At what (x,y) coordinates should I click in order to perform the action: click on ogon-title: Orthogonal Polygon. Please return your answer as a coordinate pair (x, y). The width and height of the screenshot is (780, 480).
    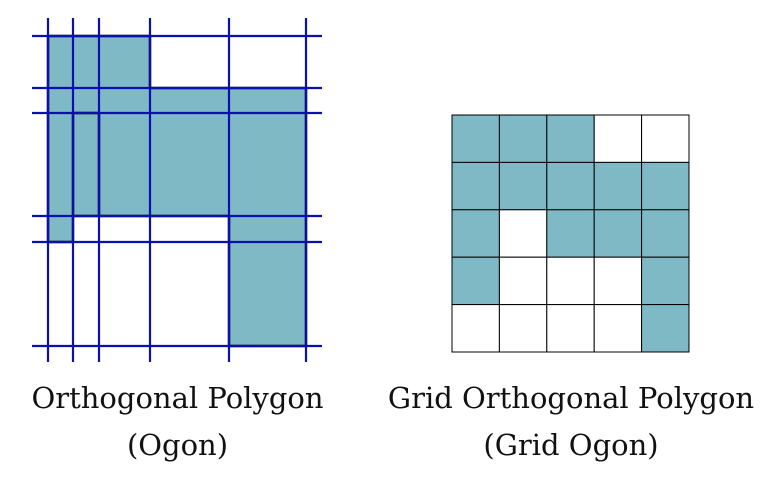
    Looking at the image, I should click on (177, 398).